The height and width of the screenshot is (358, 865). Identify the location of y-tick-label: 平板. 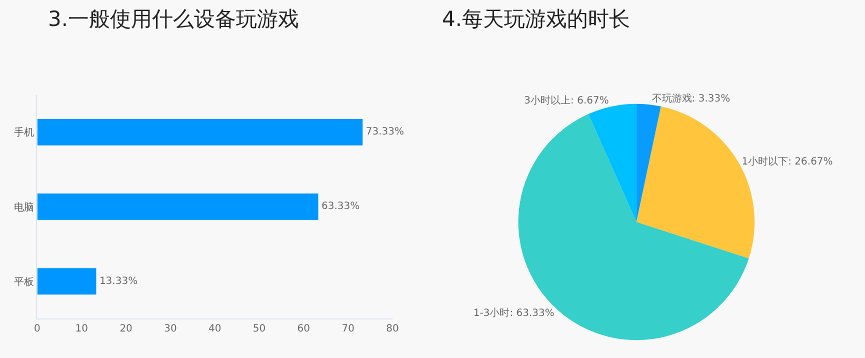
(24, 282).